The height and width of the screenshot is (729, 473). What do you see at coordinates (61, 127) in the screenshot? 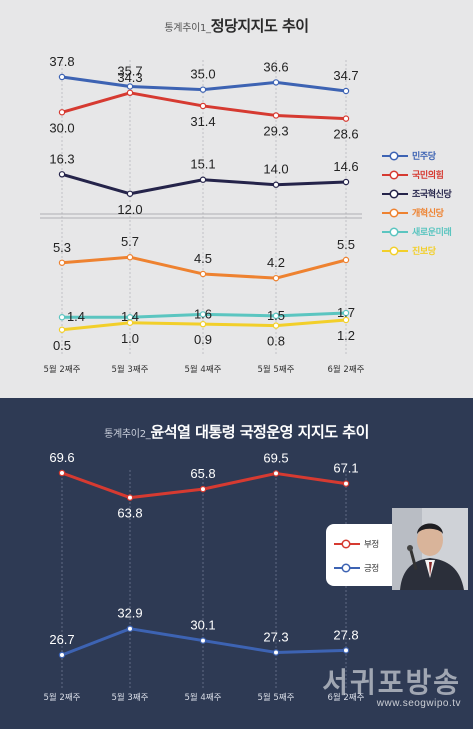
I see `party-value-label-1-0: 30.0` at bounding box center [61, 127].